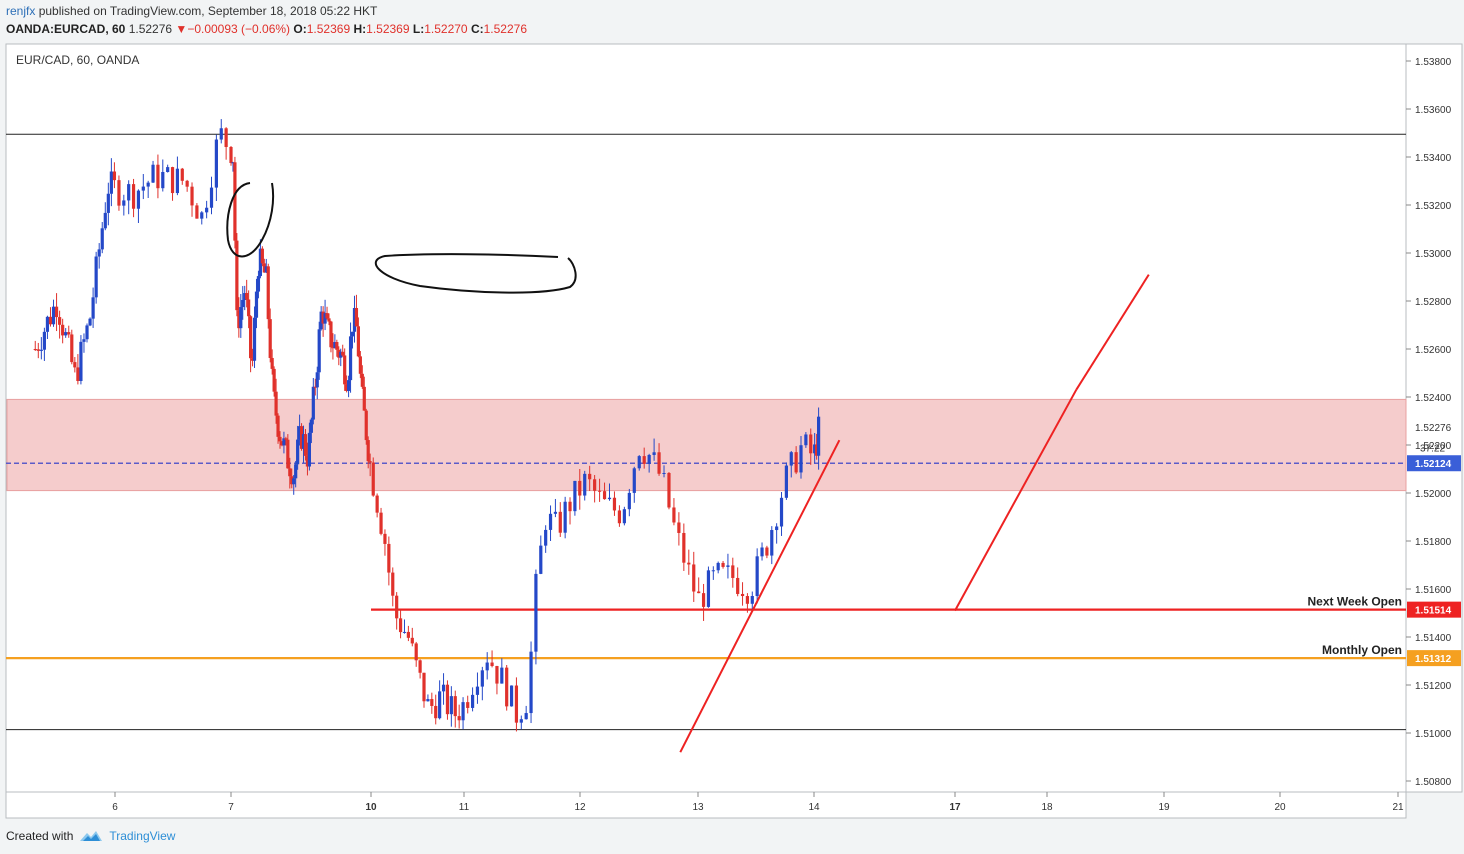 The height and width of the screenshot is (854, 1464). What do you see at coordinates (1433, 590) in the screenshot?
I see `y-tick-label: 1.51600` at bounding box center [1433, 590].